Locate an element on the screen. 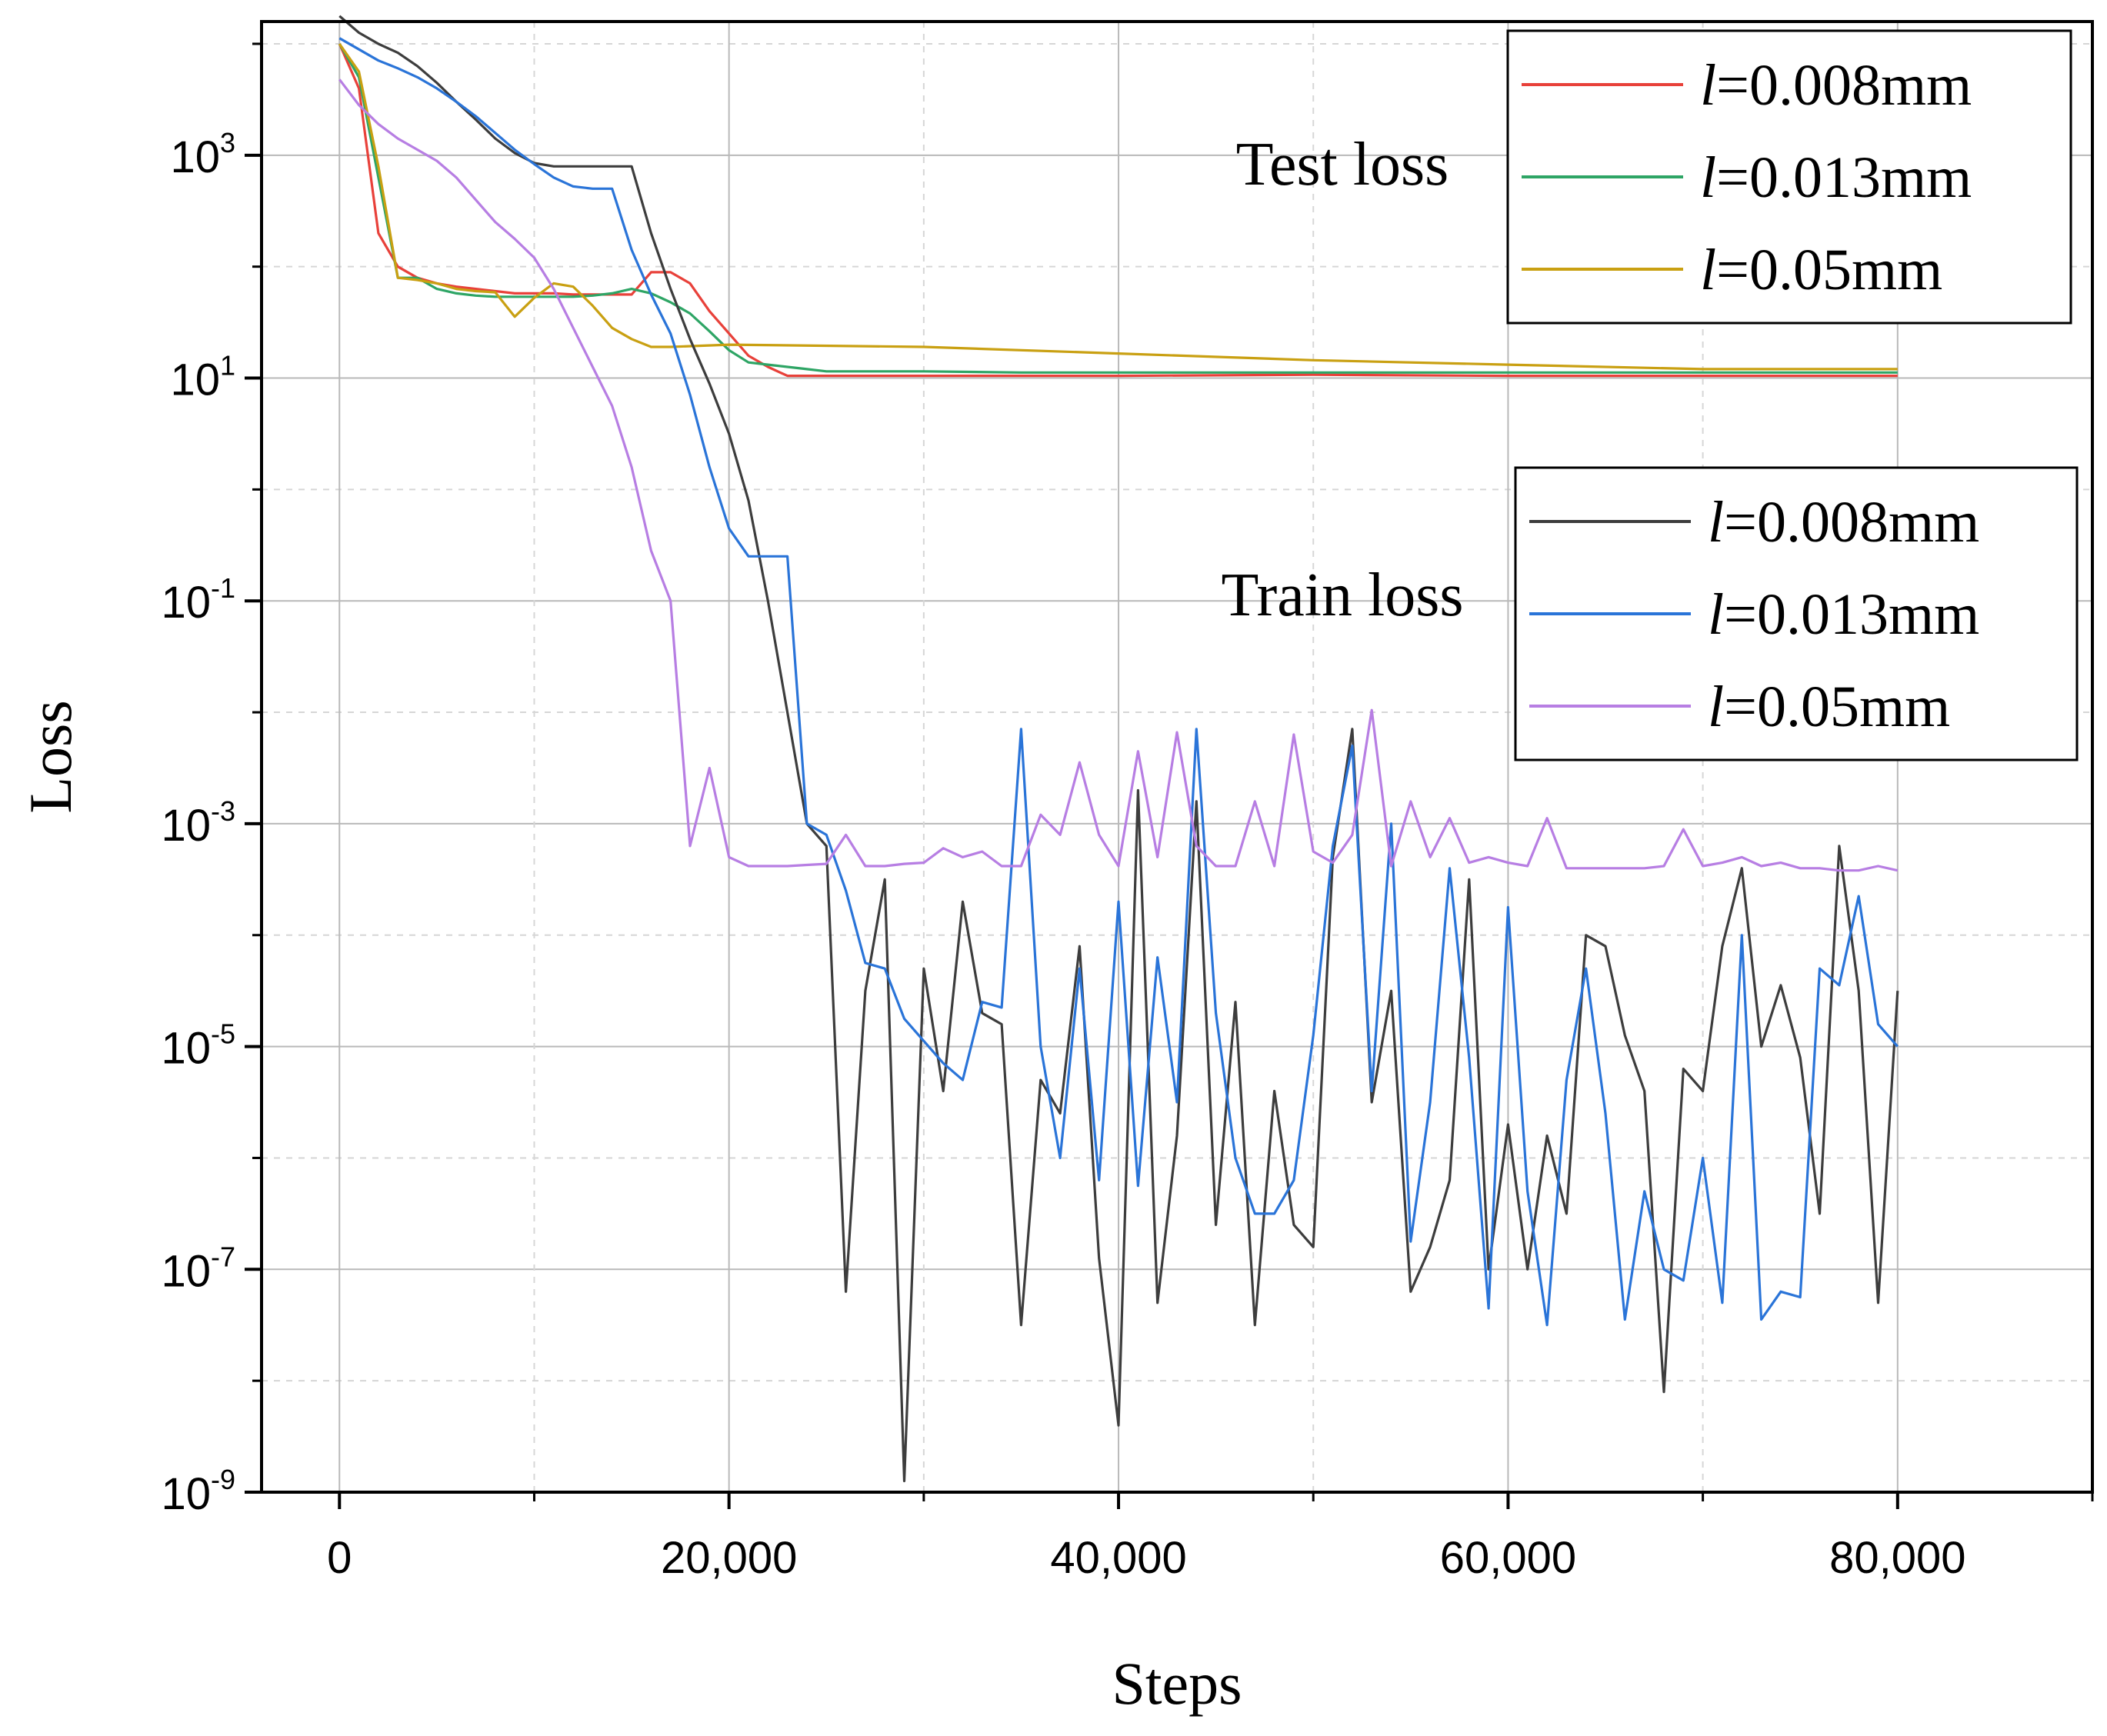  train-loss-label: Train loss is located at coordinates (1343, 595).